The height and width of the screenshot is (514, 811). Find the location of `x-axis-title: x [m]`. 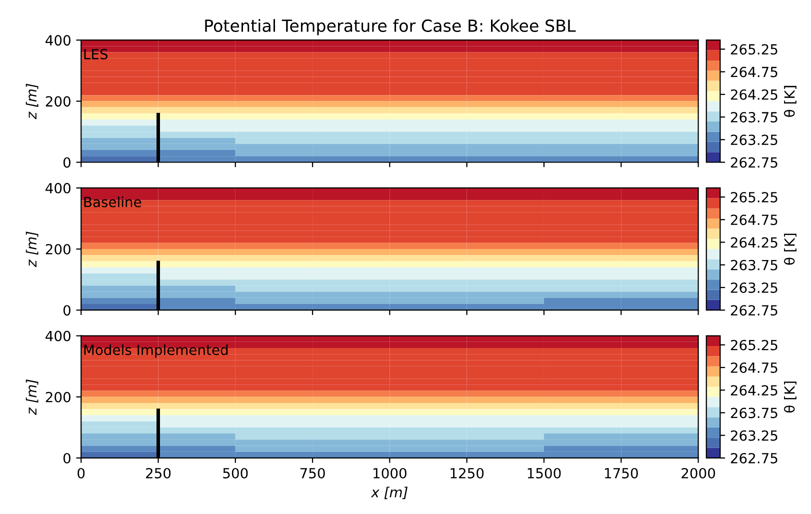

x-axis-title: x [m] is located at coordinates (389, 493).